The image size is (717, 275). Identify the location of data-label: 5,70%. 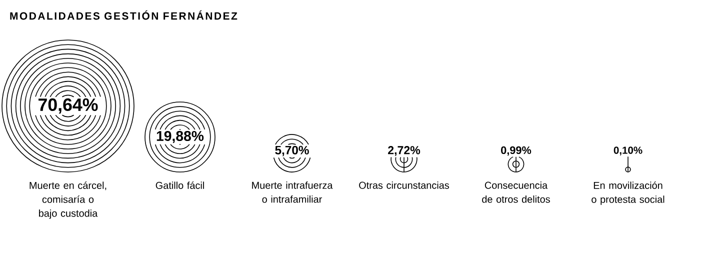
(292, 151).